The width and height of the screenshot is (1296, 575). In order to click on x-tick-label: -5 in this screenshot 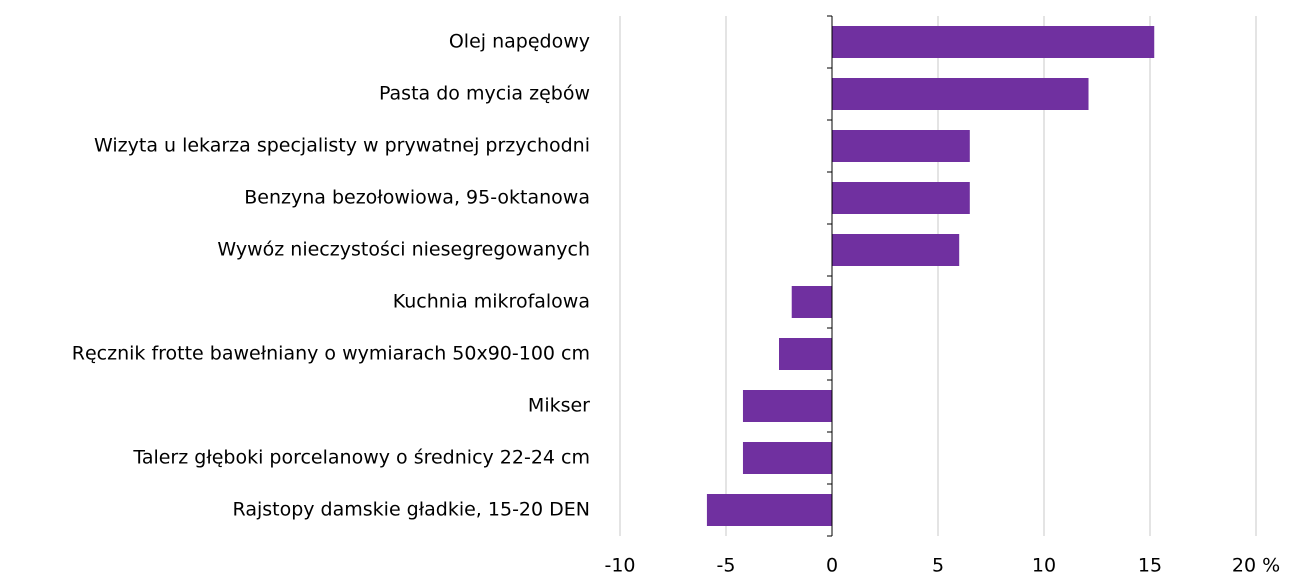, I will do `click(726, 565)`.